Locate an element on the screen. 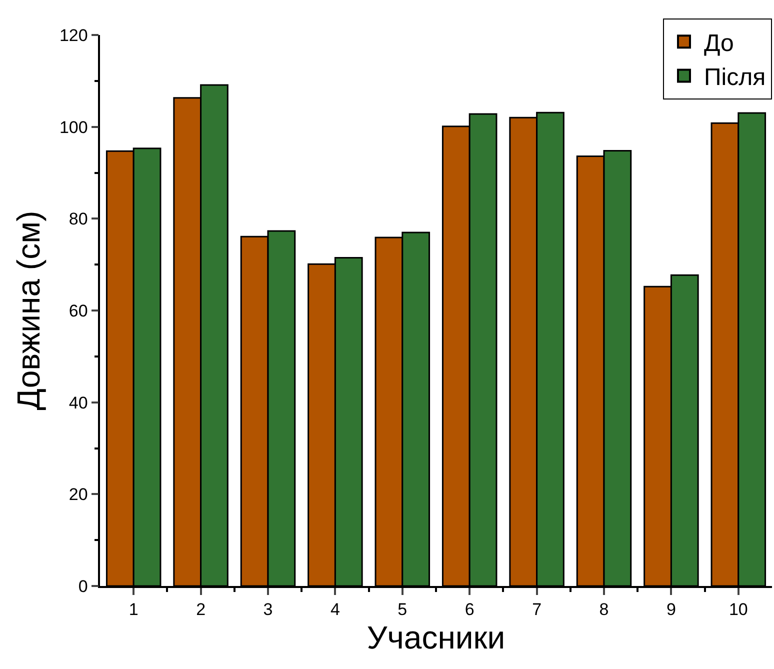  x-tick-label: 10 is located at coordinates (738, 610).